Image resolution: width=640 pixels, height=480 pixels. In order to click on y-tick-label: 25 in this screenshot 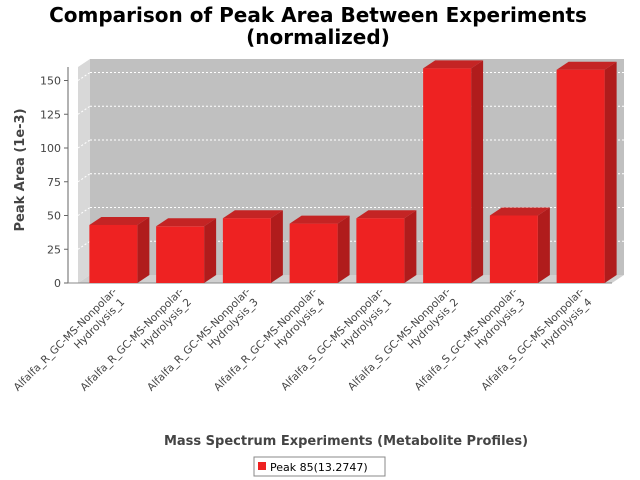, I will do `click(54, 249)`.